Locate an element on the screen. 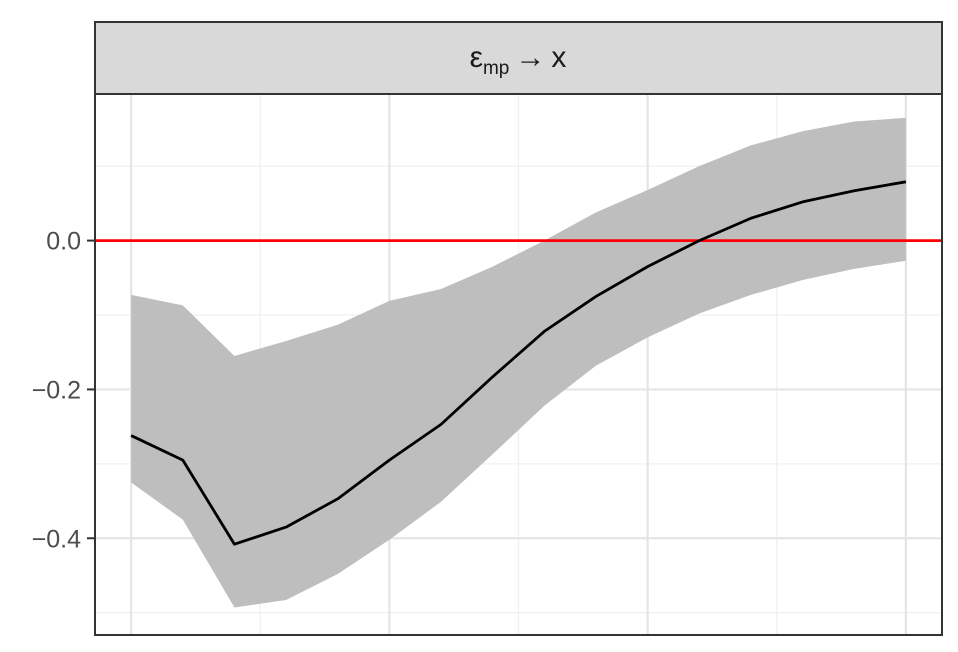 This screenshot has width=958, height=652. facet-strip: εmp → x is located at coordinates (518, 58).